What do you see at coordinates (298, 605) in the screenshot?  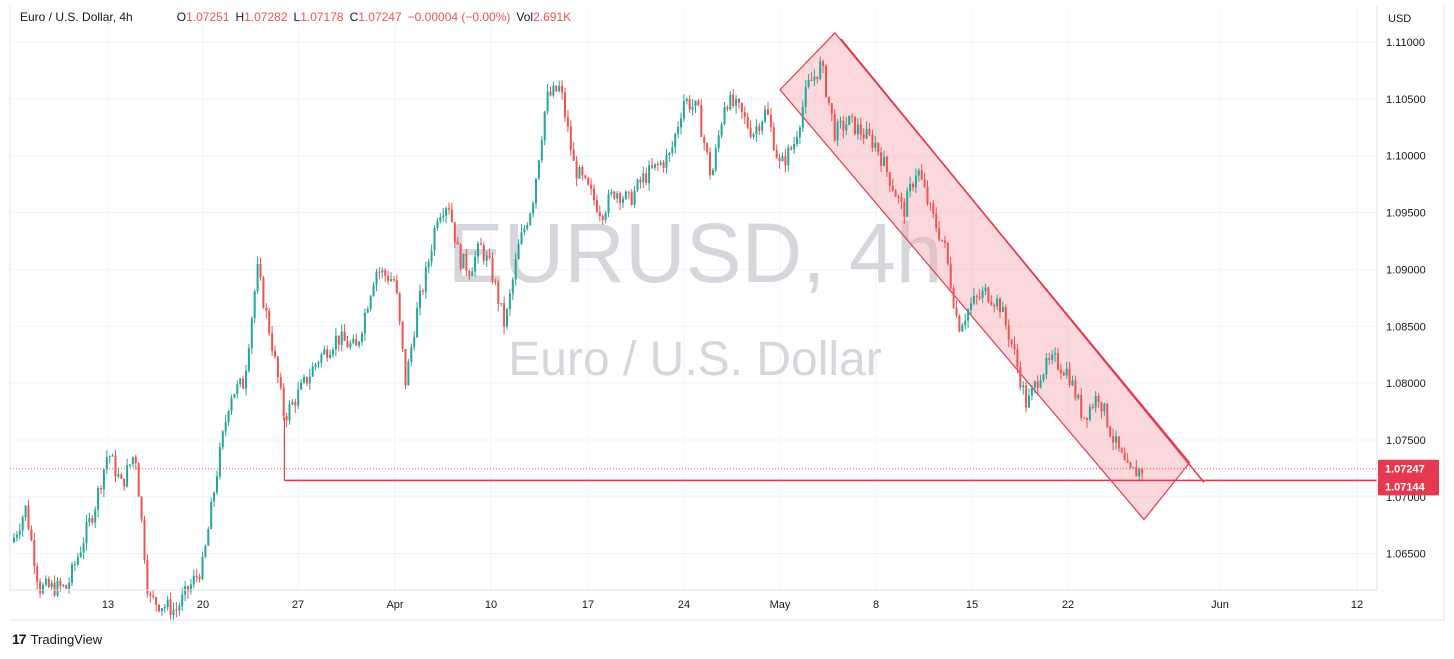 I see `x-tick-label: 27` at bounding box center [298, 605].